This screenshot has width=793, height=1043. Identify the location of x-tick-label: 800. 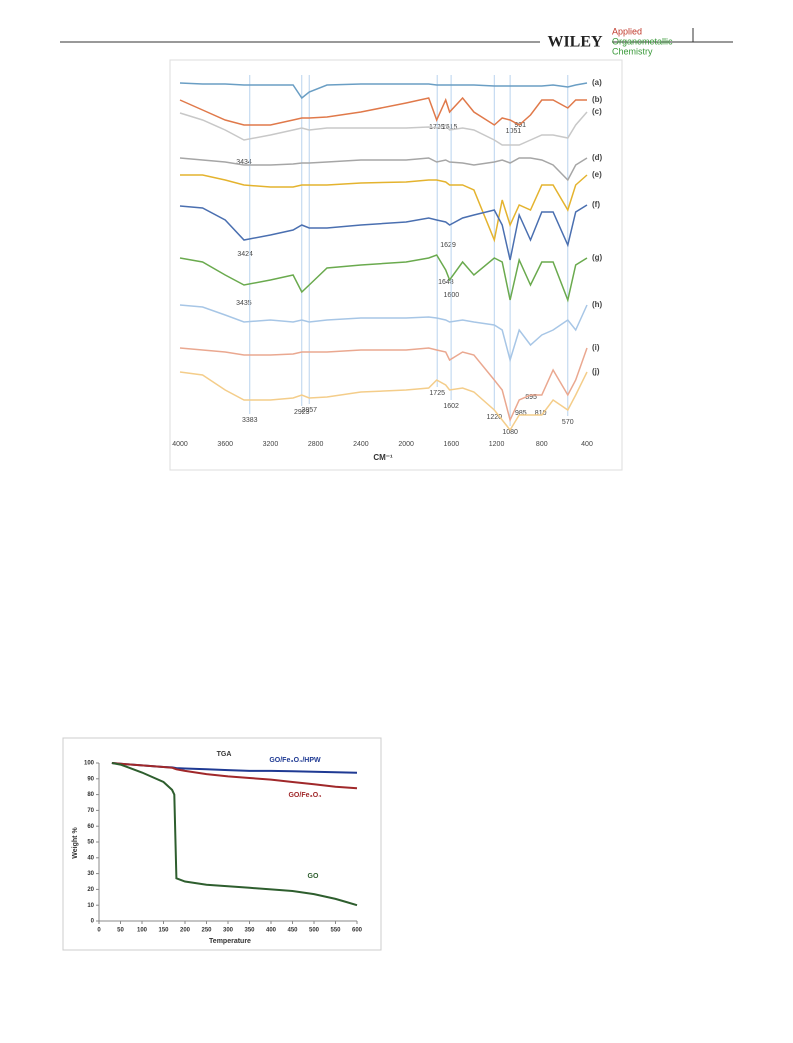
(542, 444).